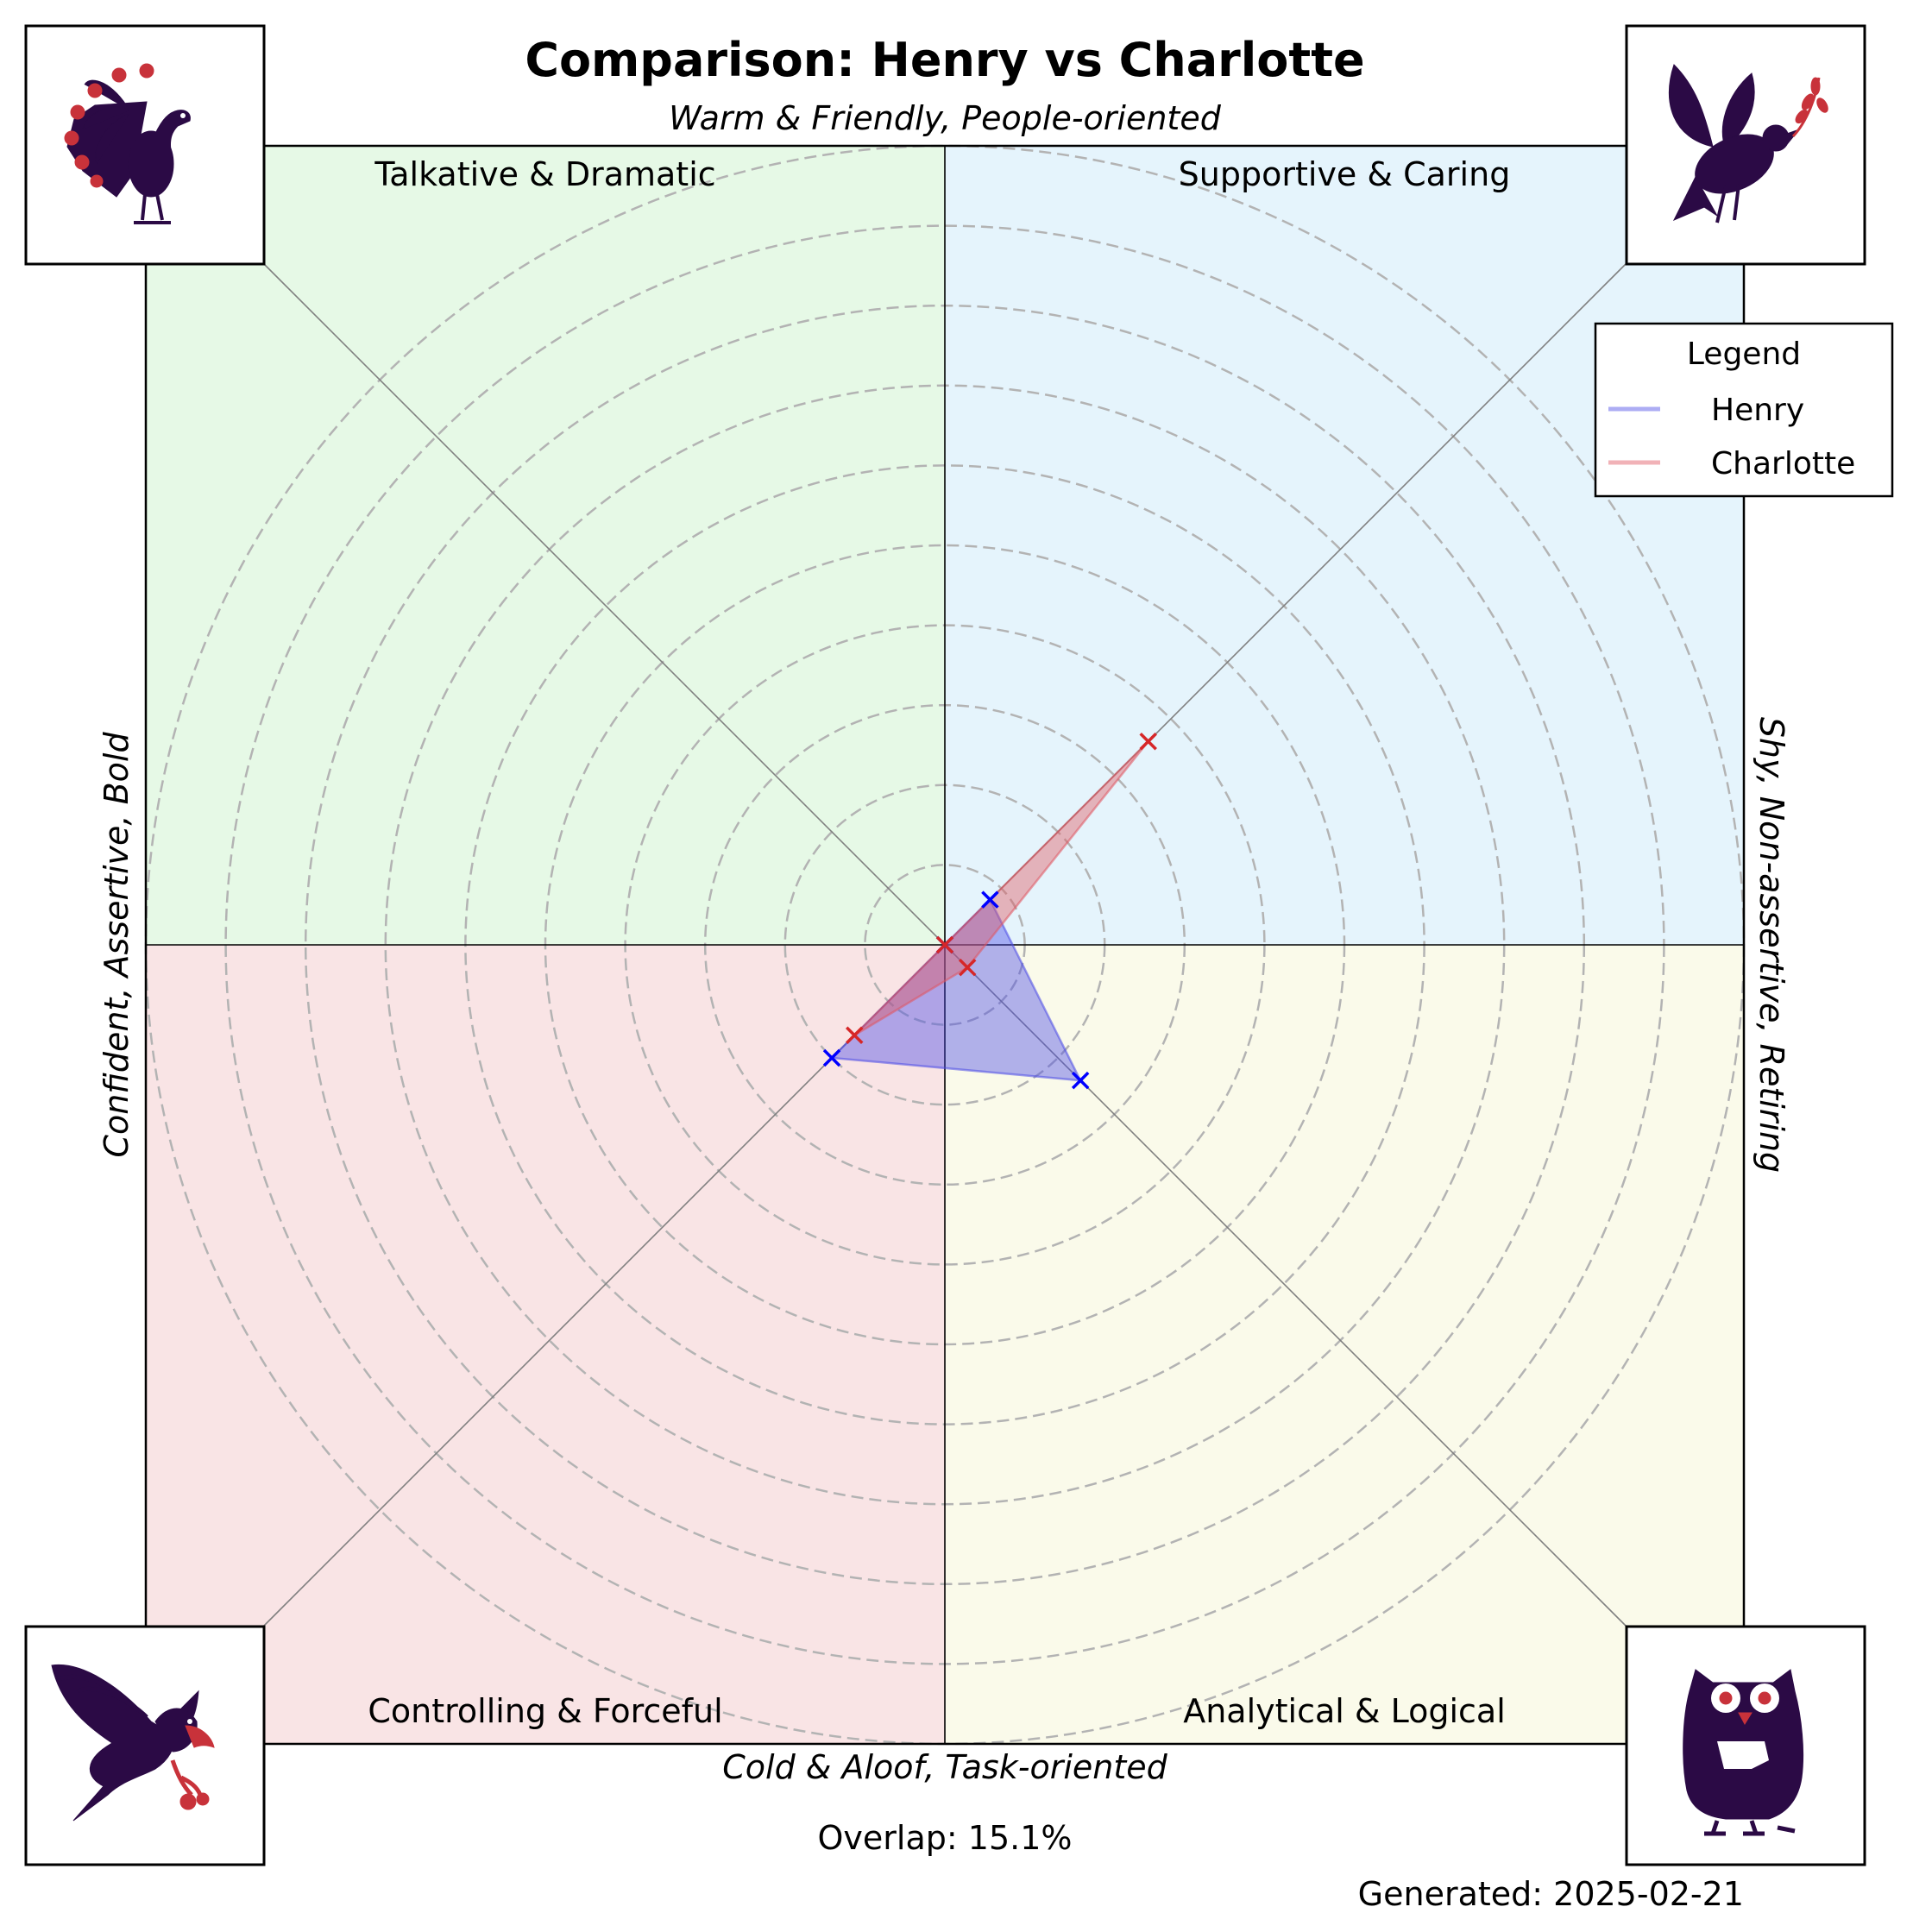 This screenshot has width=1913, height=1932. Describe the element at coordinates (1783, 463) in the screenshot. I see `legend-label-charlotte: Charlotte` at that location.